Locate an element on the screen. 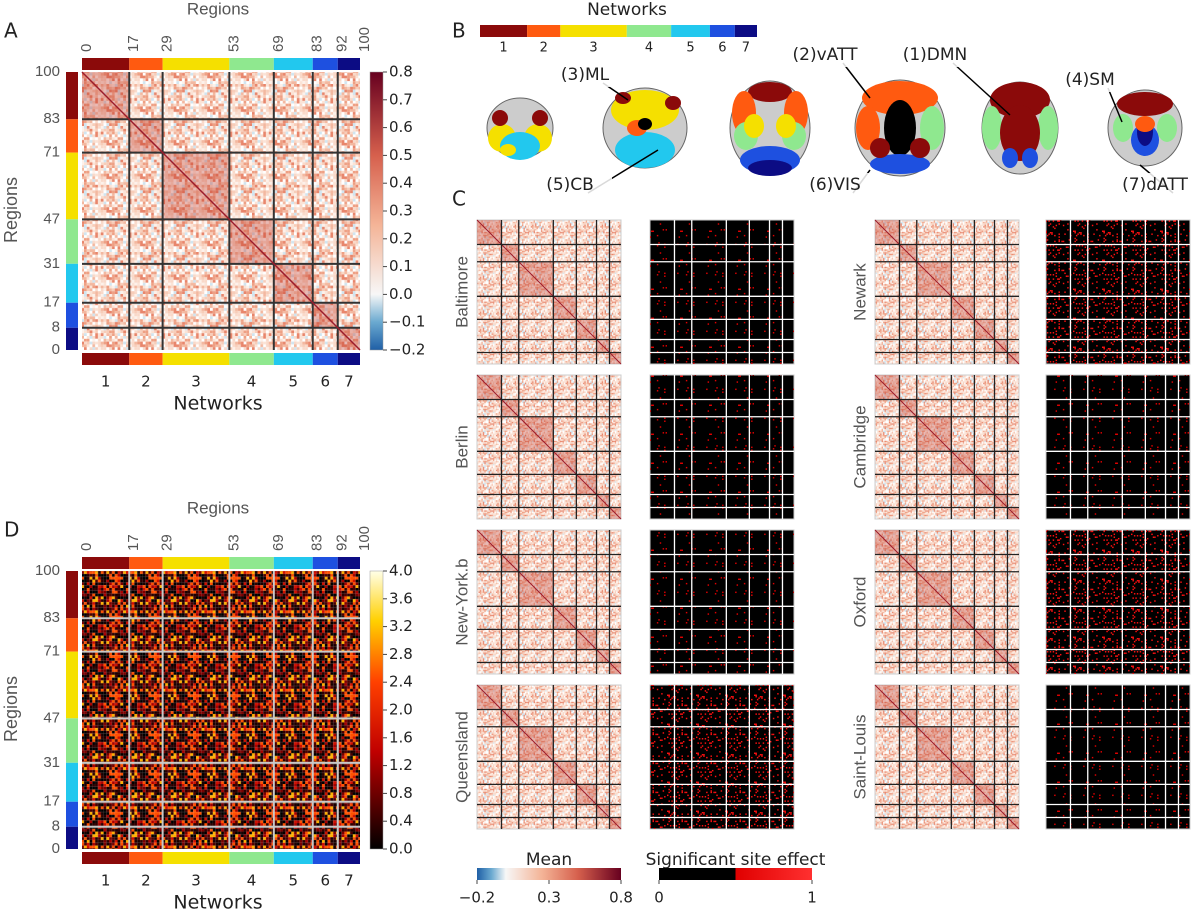 Image resolution: width=1200 pixels, height=913 pixels. colorbar-tick-label: 0.1 is located at coordinates (401, 266).